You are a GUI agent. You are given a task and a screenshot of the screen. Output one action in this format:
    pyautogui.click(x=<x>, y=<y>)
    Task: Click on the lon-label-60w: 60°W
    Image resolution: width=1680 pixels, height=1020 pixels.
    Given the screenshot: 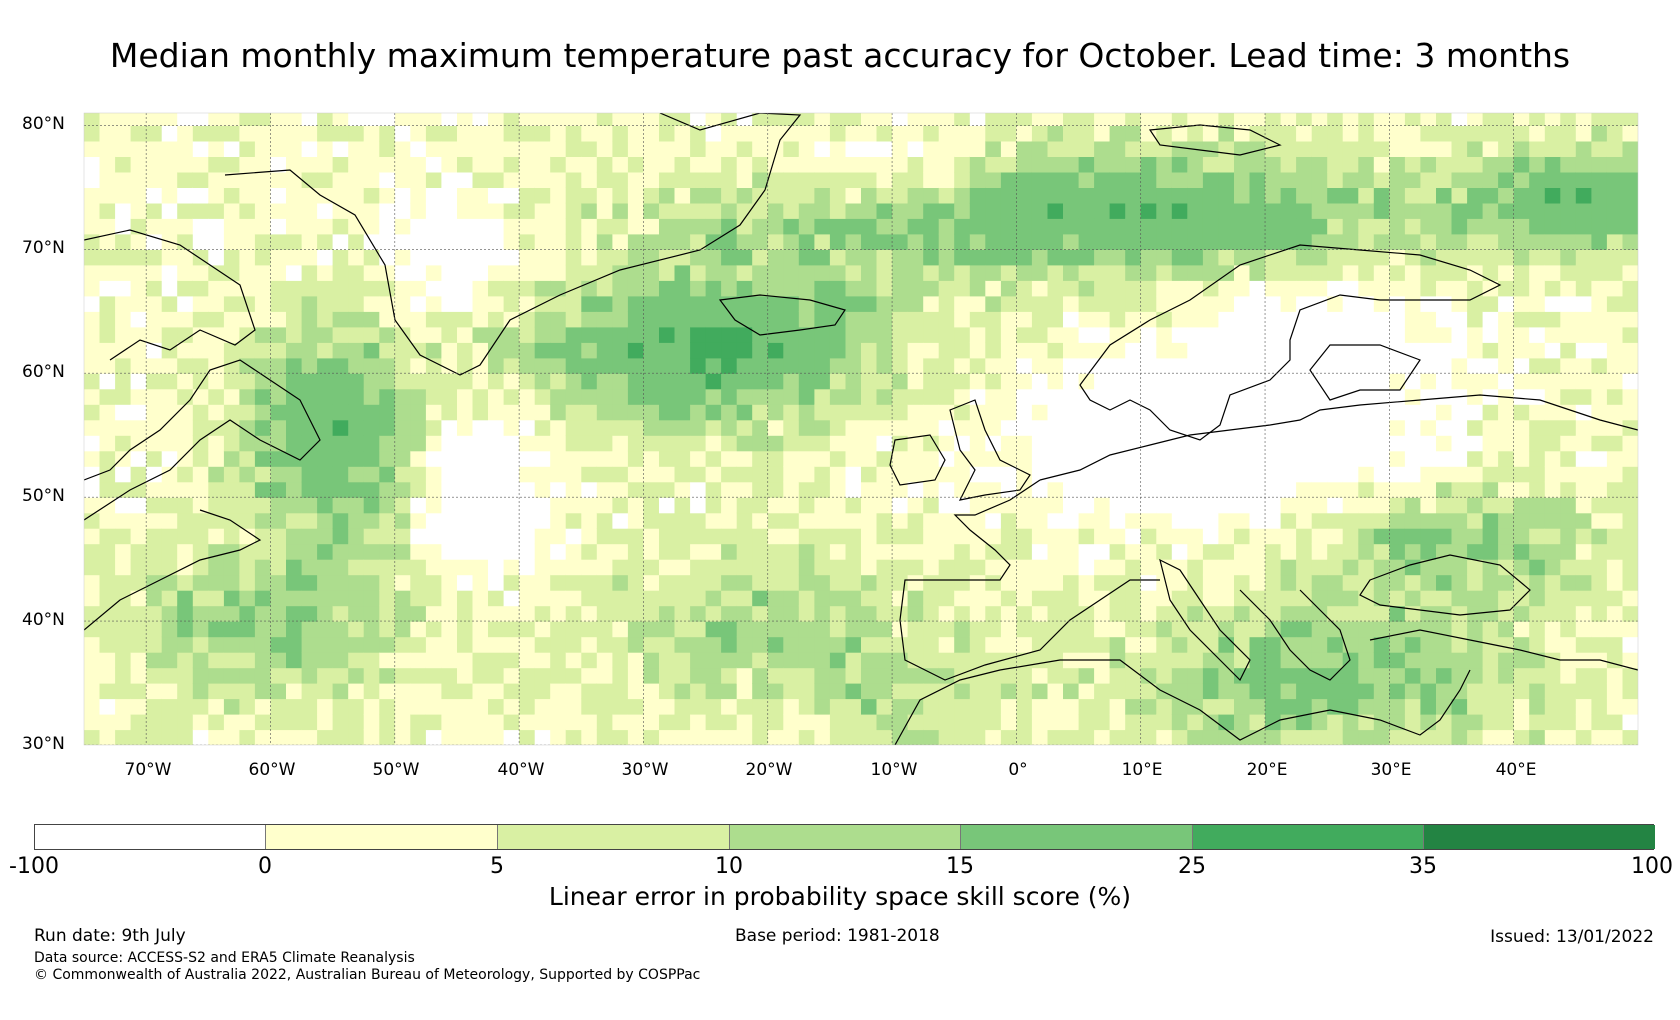 What is the action you would take?
    pyautogui.click(x=272, y=770)
    